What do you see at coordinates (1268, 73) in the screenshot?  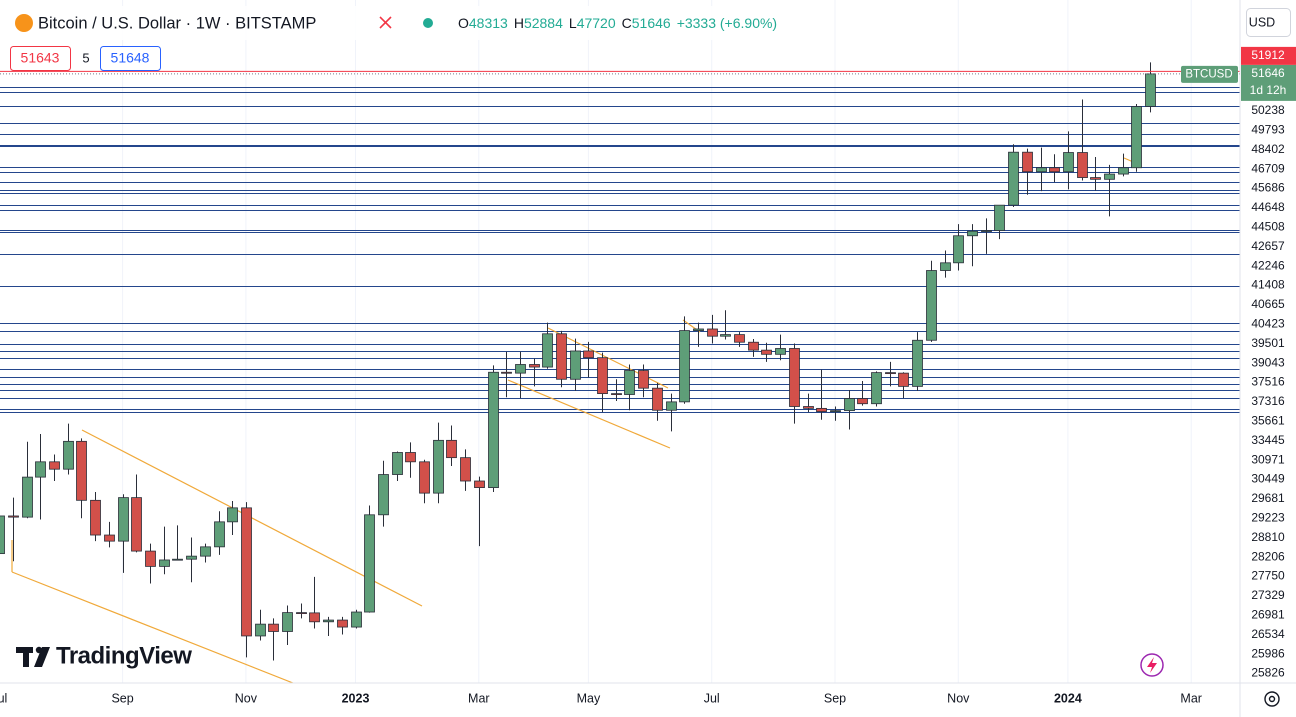 I see `current-price-label: 51646` at bounding box center [1268, 73].